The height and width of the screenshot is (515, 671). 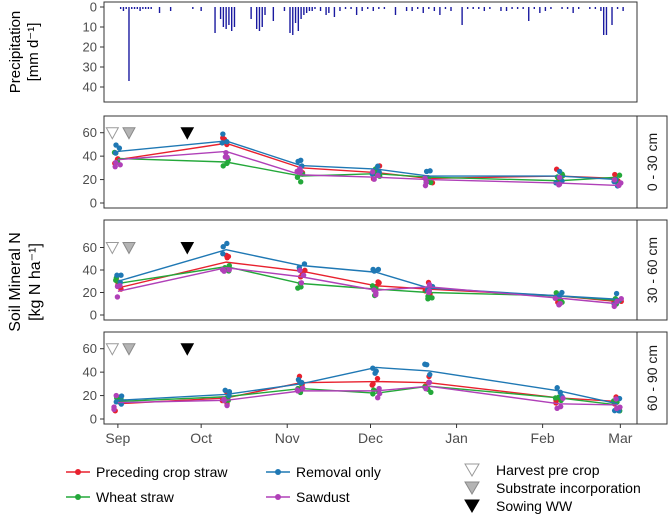 I want to click on precip-ylabel-line2: [mm d⁻¹], so click(x=33, y=52).